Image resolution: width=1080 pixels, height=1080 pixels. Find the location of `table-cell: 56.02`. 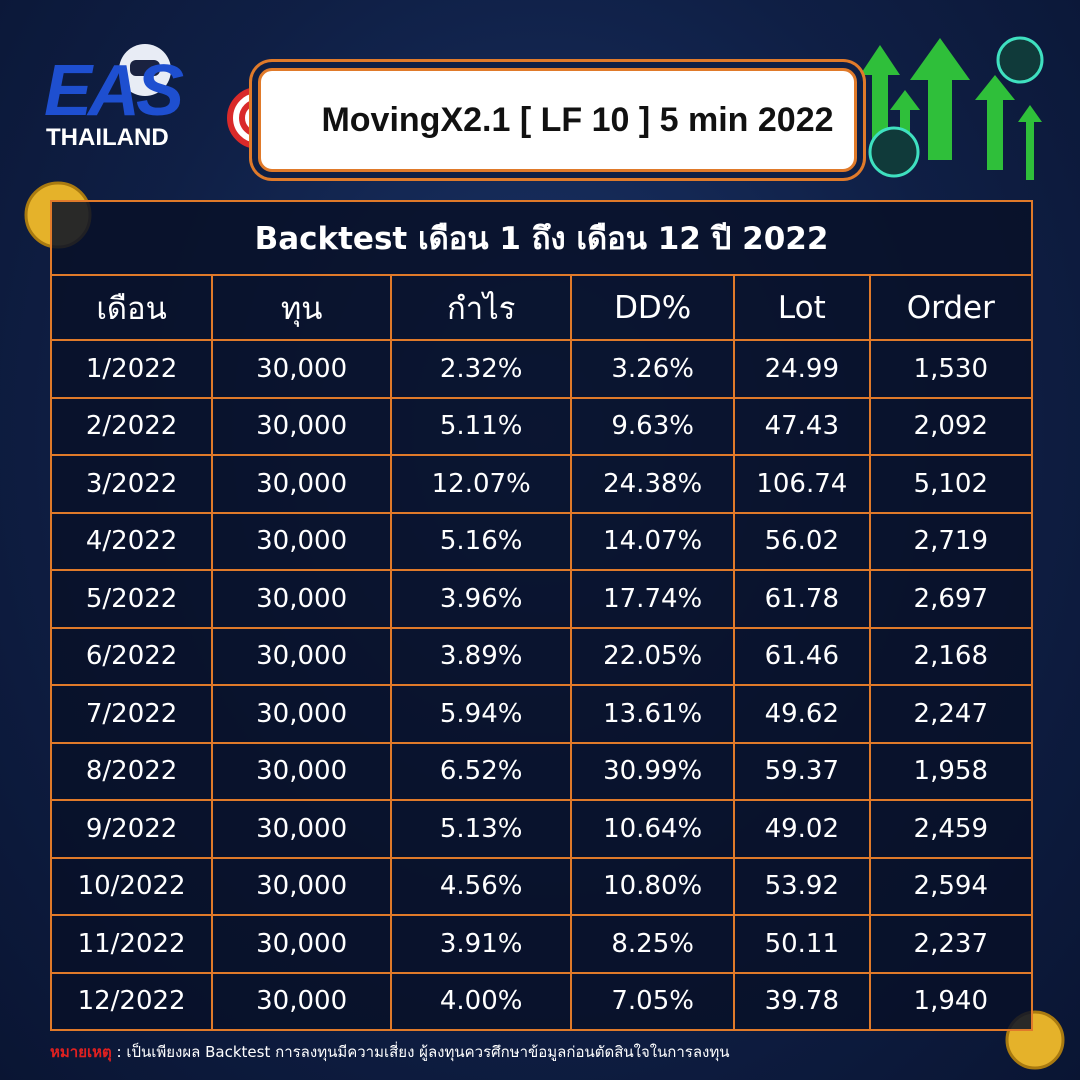

table-cell: 56.02 is located at coordinates (802, 541).